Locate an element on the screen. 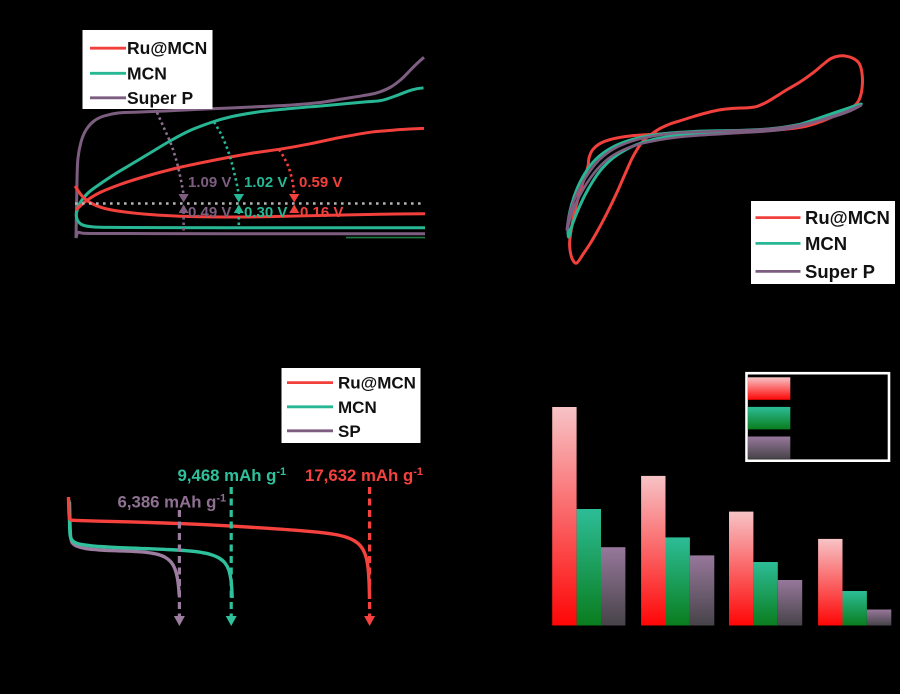 This screenshot has width=900, height=694. svg-text: 1.09 V is located at coordinates (209, 182).